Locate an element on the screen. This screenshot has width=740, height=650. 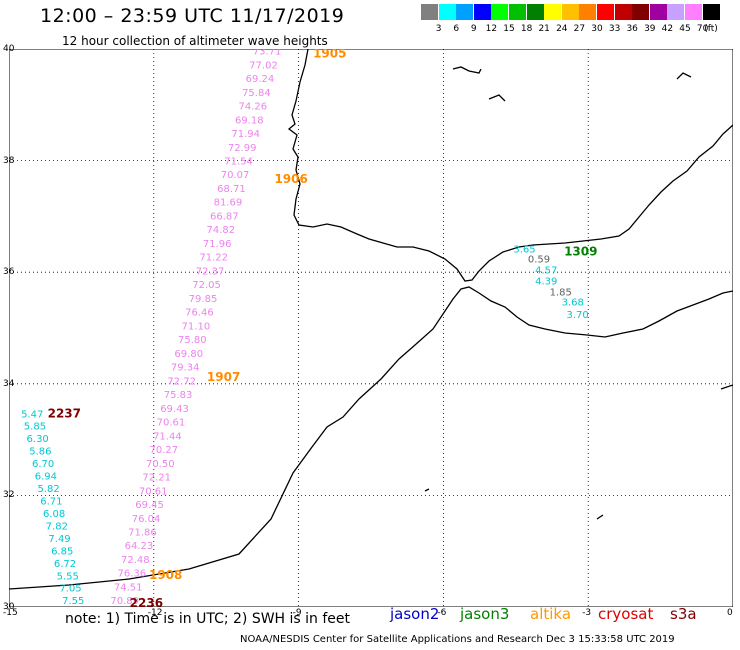
wave-height-value: 69.18 is located at coordinates (249, 120).